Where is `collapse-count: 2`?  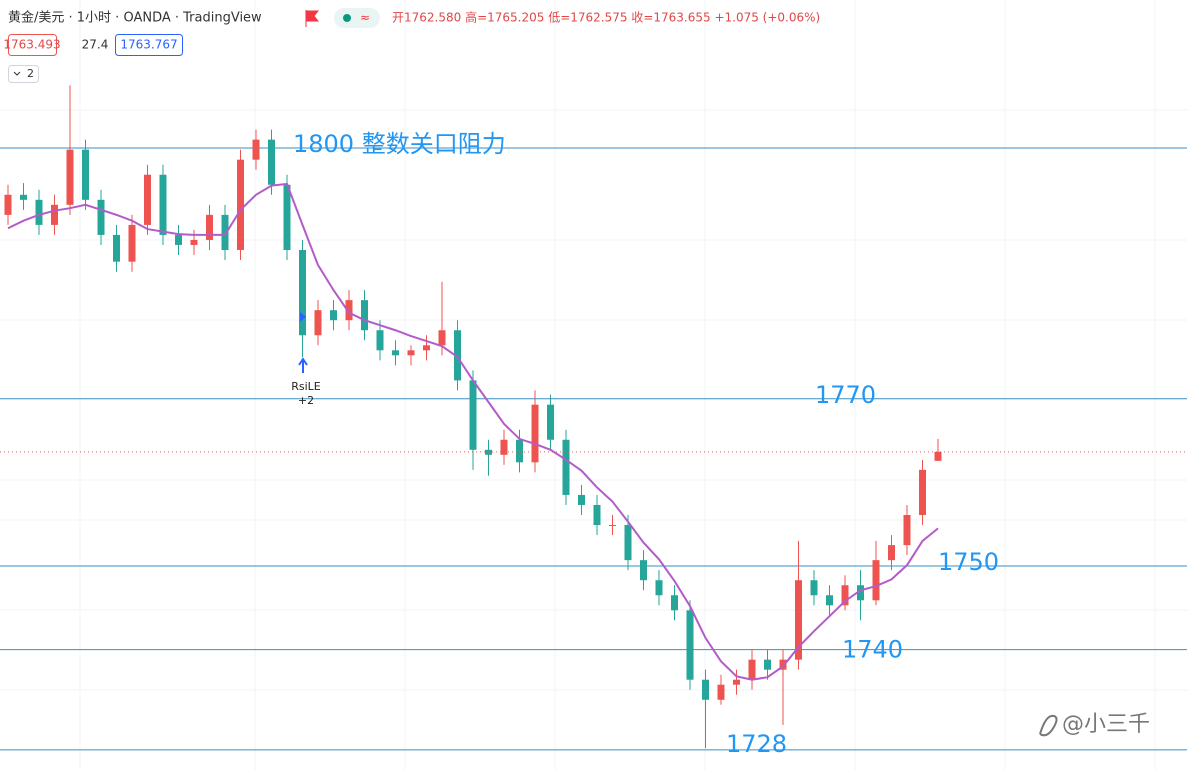 collapse-count: 2 is located at coordinates (30, 73).